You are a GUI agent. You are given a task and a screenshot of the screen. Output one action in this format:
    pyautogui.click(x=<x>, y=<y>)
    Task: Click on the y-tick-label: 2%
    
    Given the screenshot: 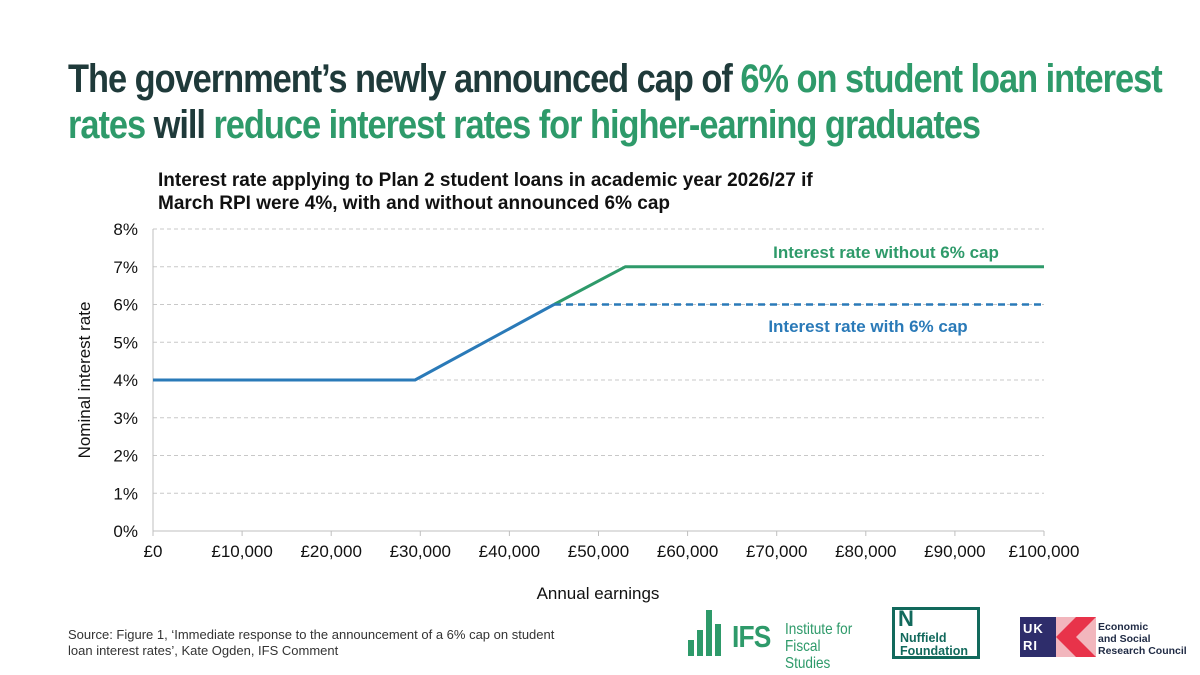 What is the action you would take?
    pyautogui.click(x=125, y=456)
    